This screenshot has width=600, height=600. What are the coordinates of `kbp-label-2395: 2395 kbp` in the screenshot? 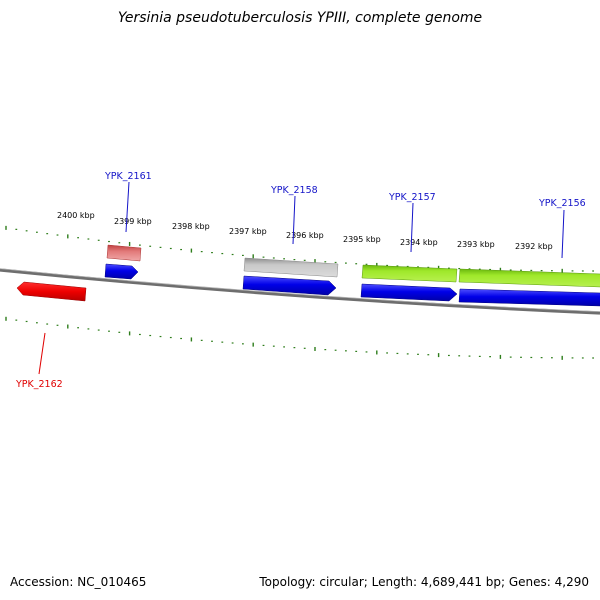 It's located at (362, 239).